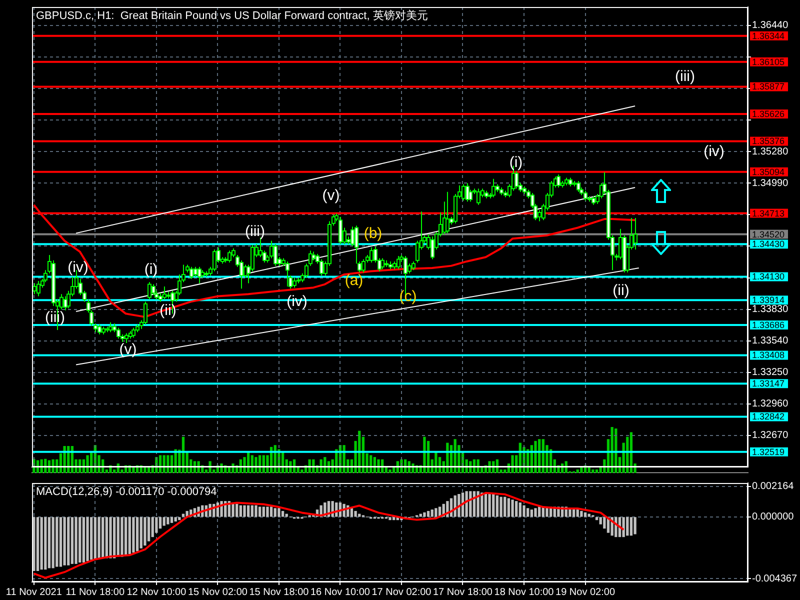 The height and width of the screenshot is (600, 800). I want to click on y-tick-label: 1.32670, so click(770, 436).